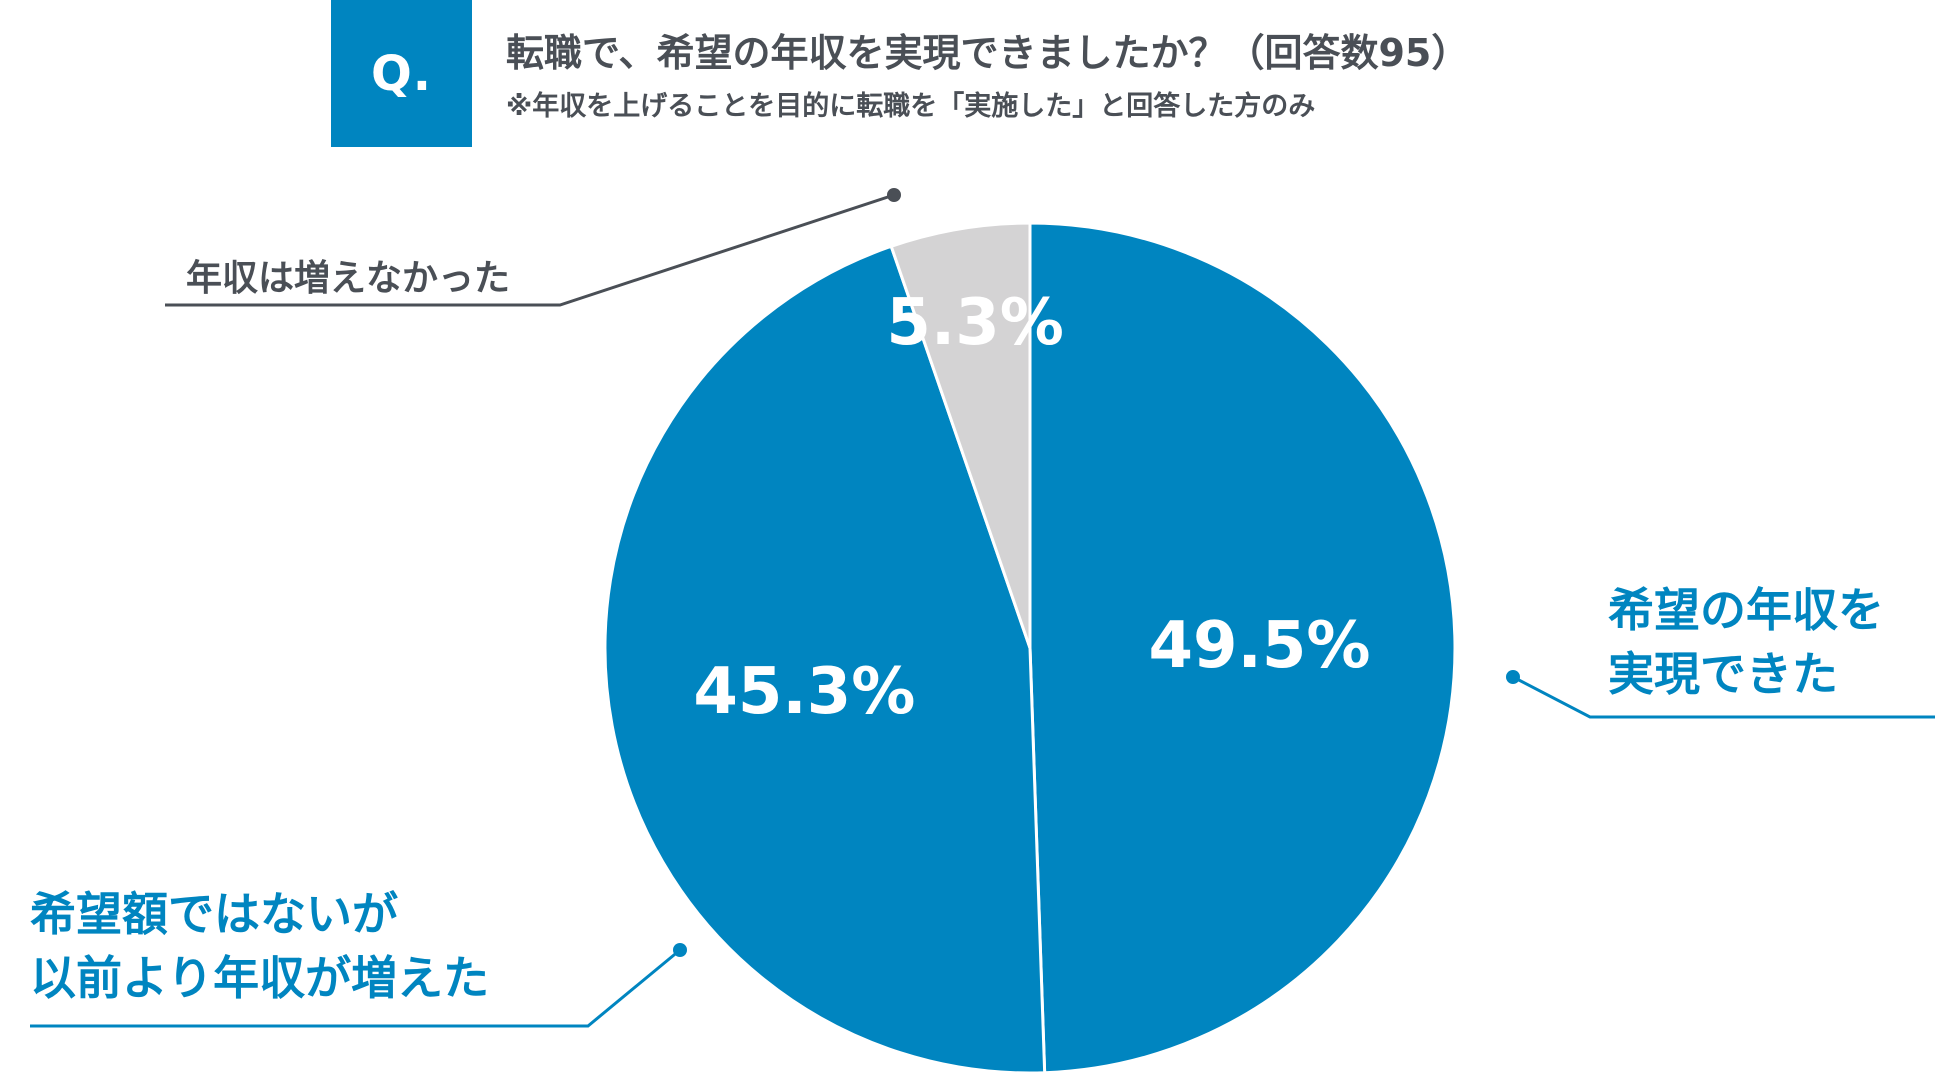  What do you see at coordinates (530, 250) in the screenshot?
I see `leader-line-not-increased` at bounding box center [530, 250].